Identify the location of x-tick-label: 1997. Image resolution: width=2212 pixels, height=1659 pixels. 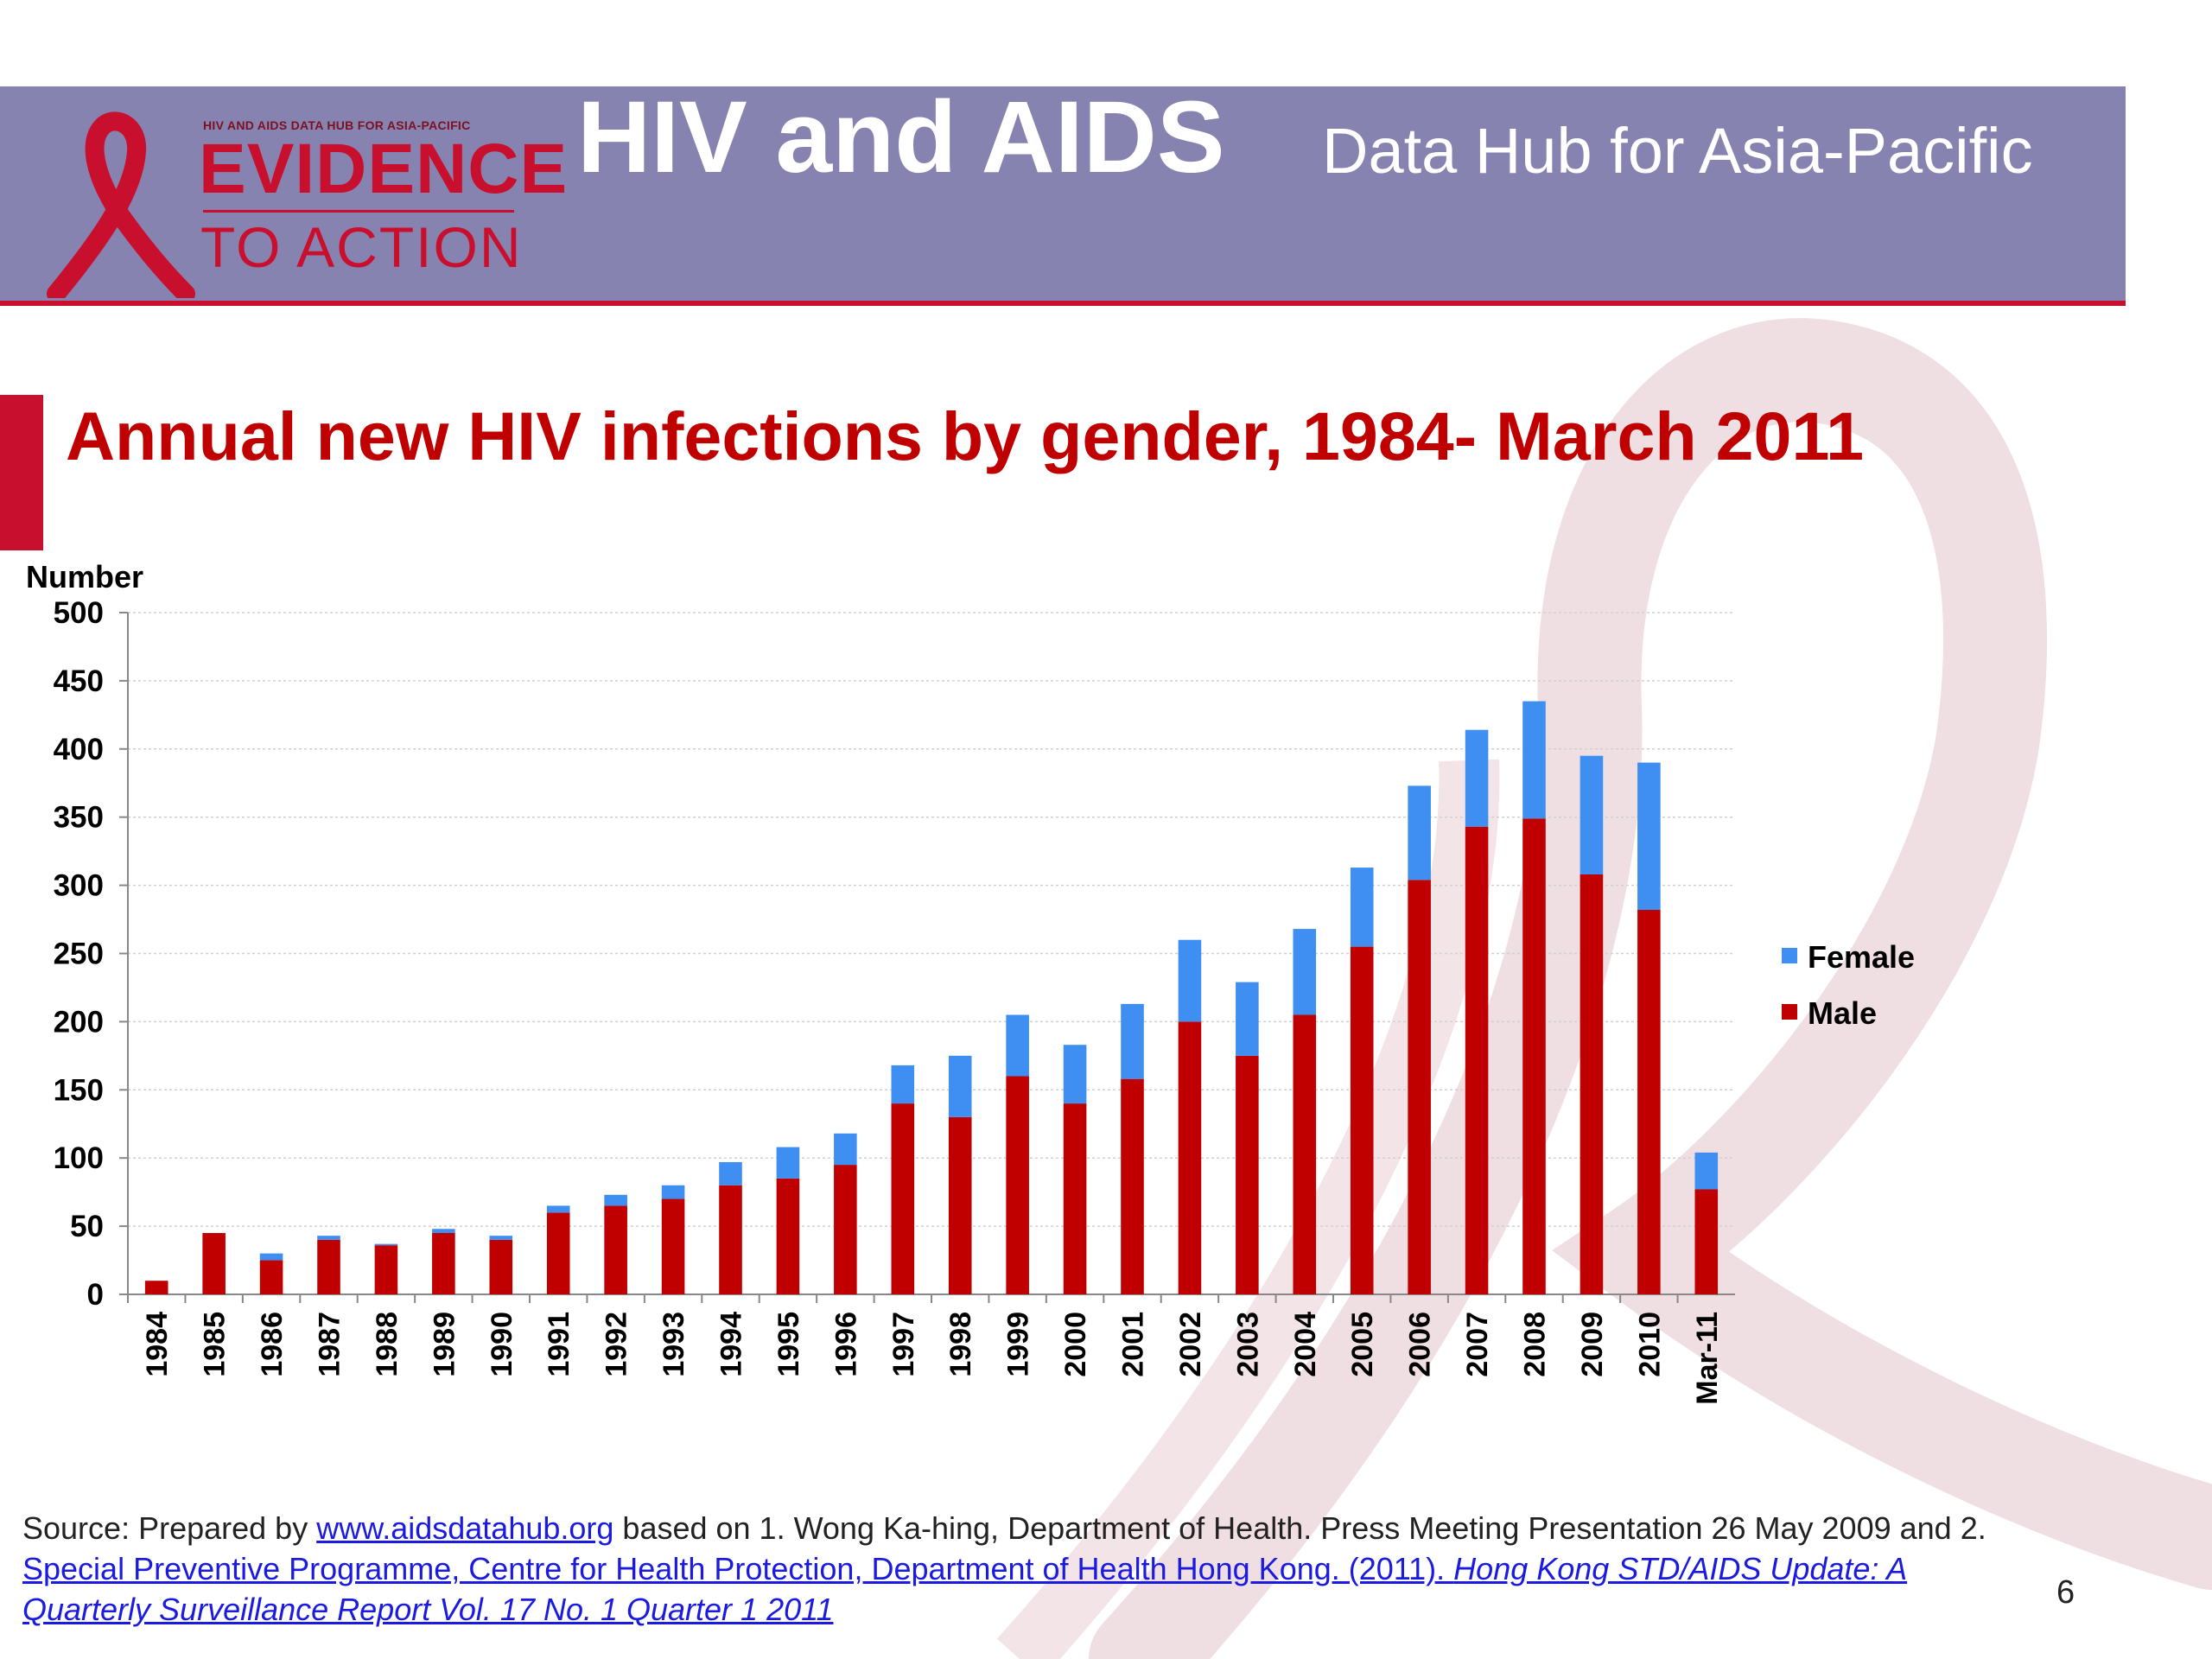
(903, 1344).